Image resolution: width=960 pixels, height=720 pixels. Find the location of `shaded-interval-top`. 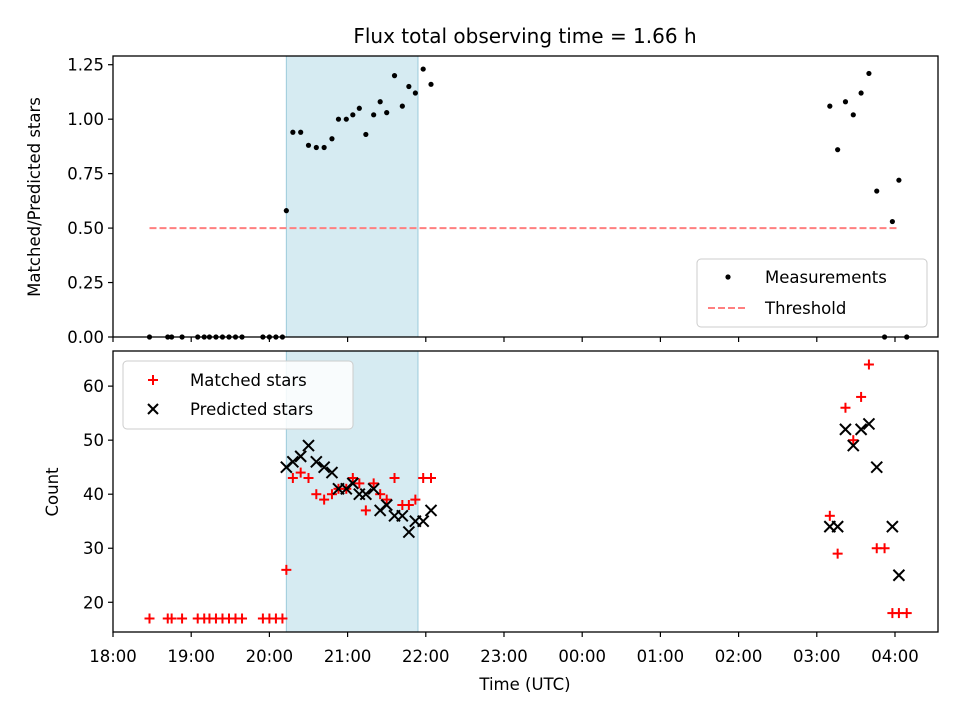

shaded-interval-top is located at coordinates (352, 196).